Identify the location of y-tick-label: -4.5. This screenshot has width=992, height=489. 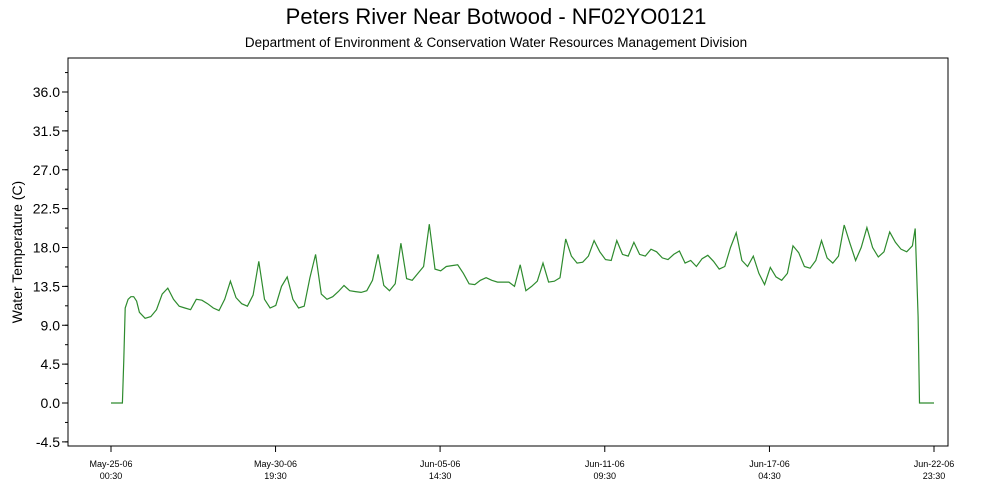
(48, 442).